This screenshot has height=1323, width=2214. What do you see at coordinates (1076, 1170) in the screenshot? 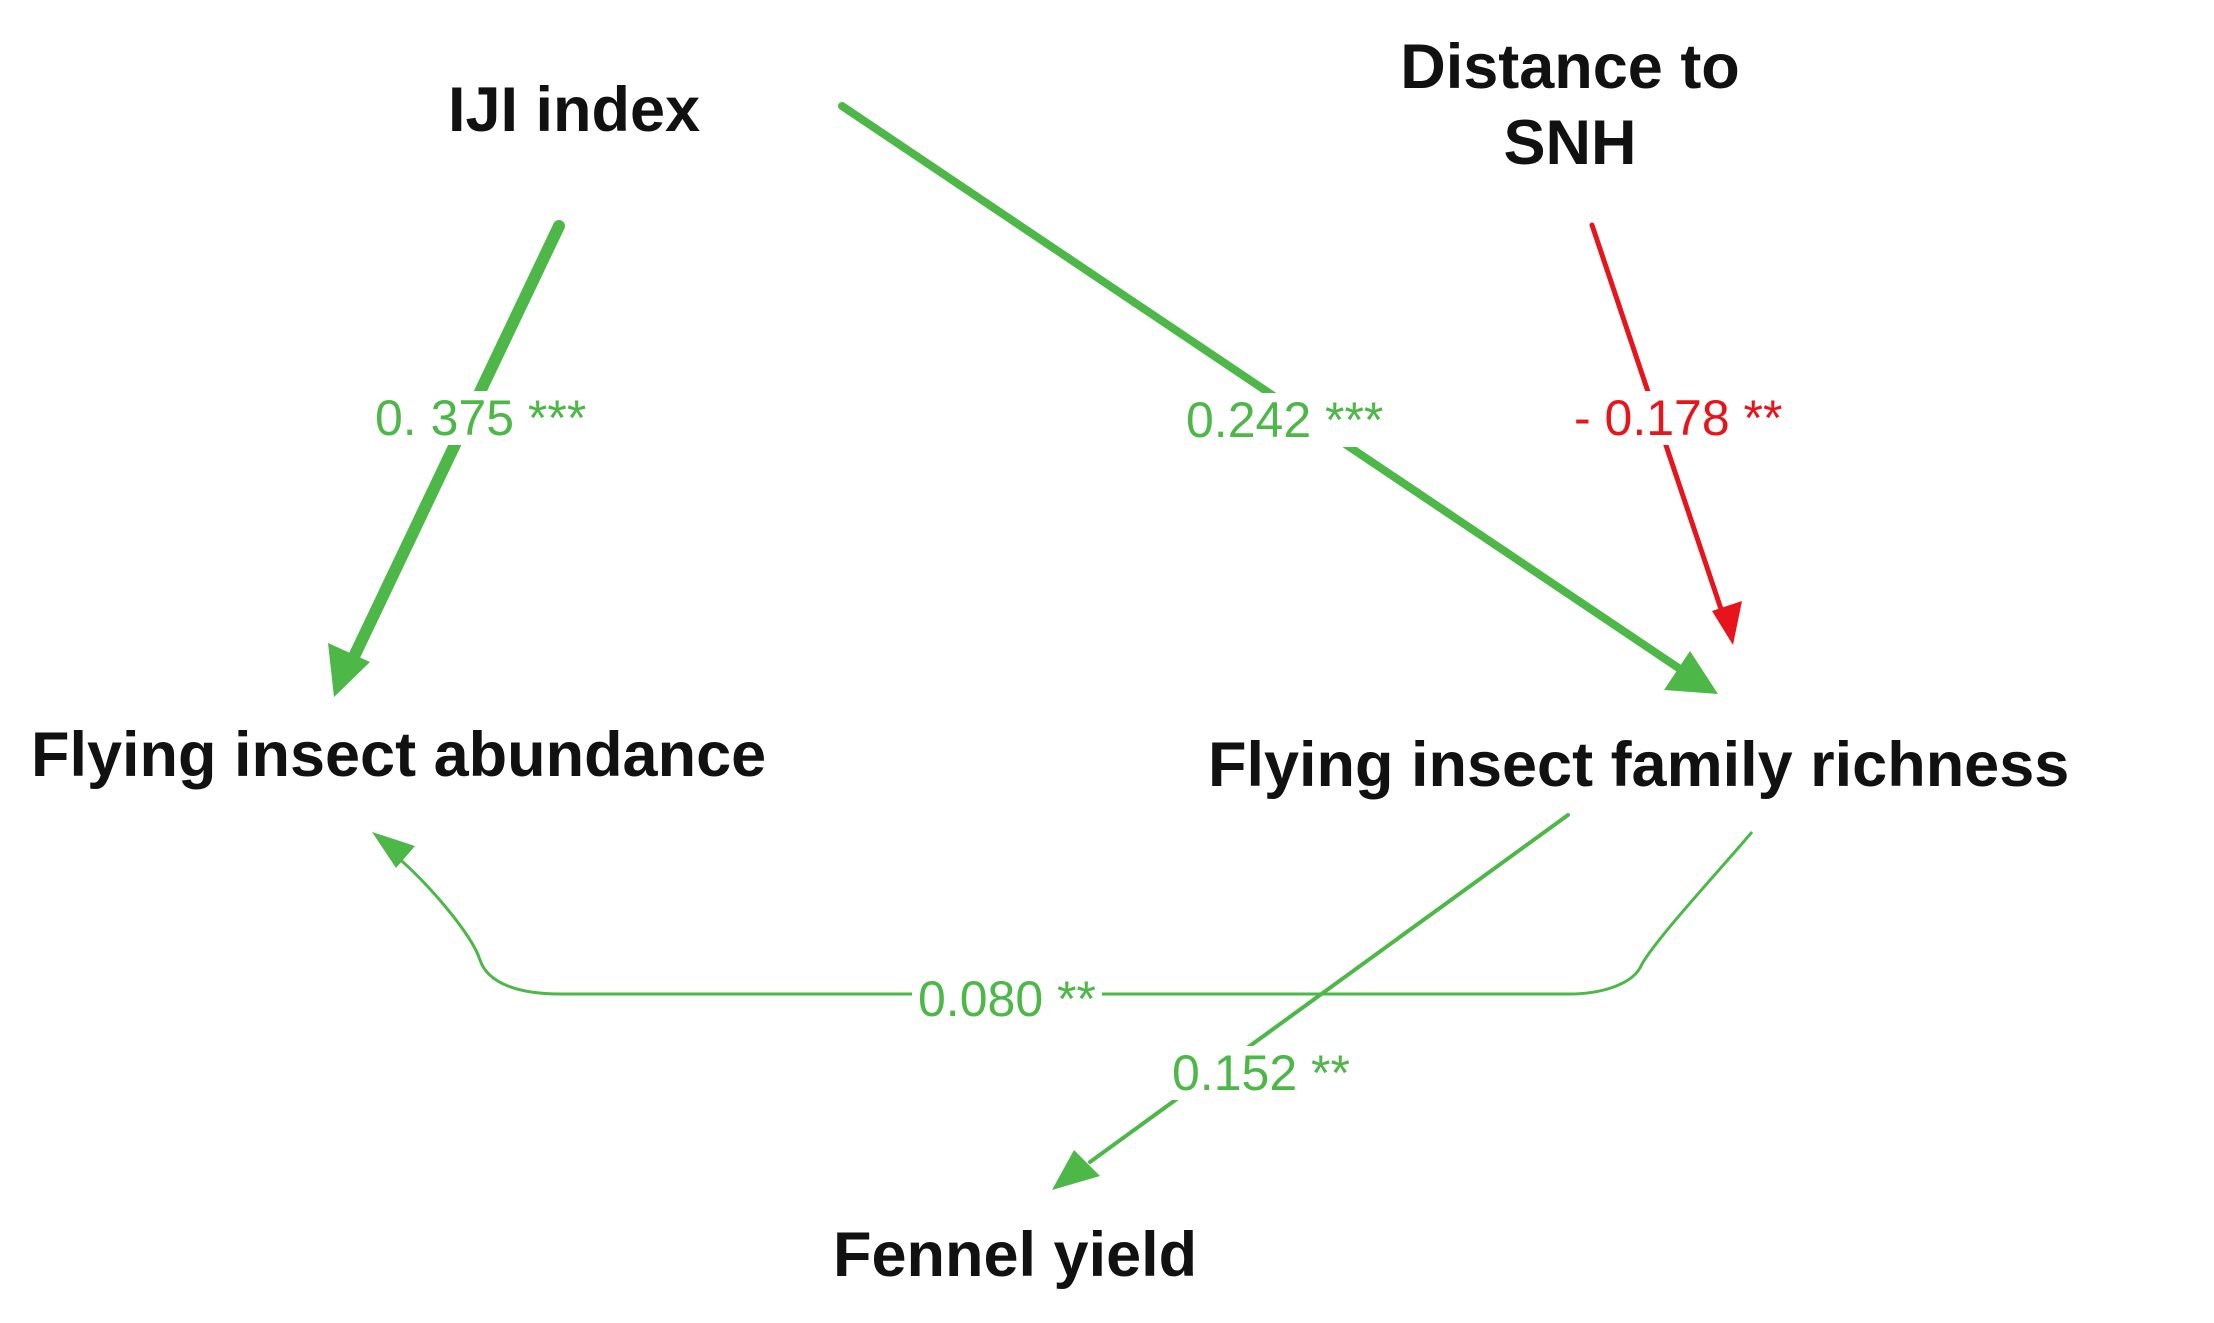
I see `arrowhead-fennel` at bounding box center [1076, 1170].